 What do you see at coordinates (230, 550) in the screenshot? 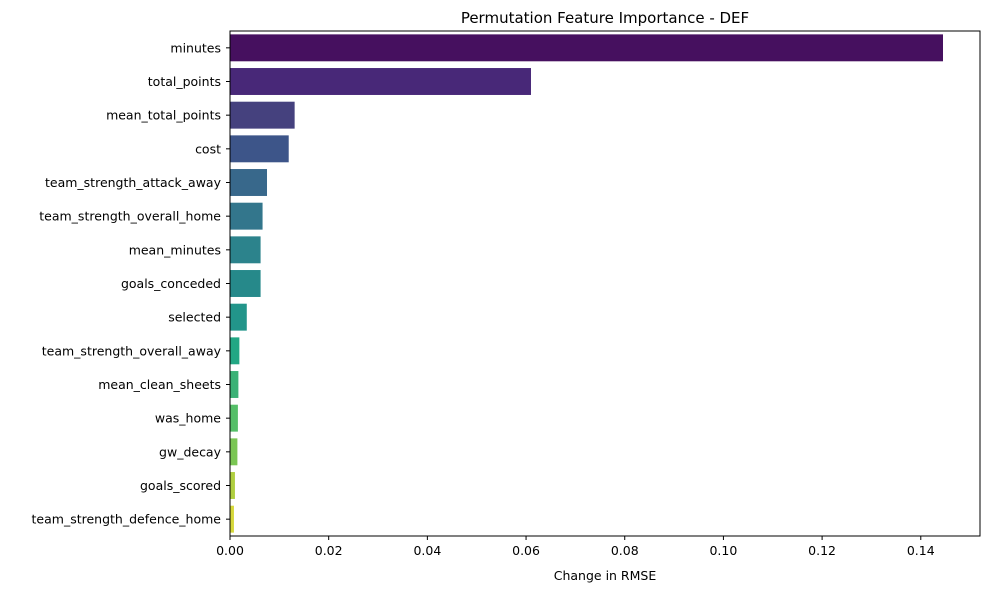
I see `x-tick-label: 0.00` at bounding box center [230, 550].